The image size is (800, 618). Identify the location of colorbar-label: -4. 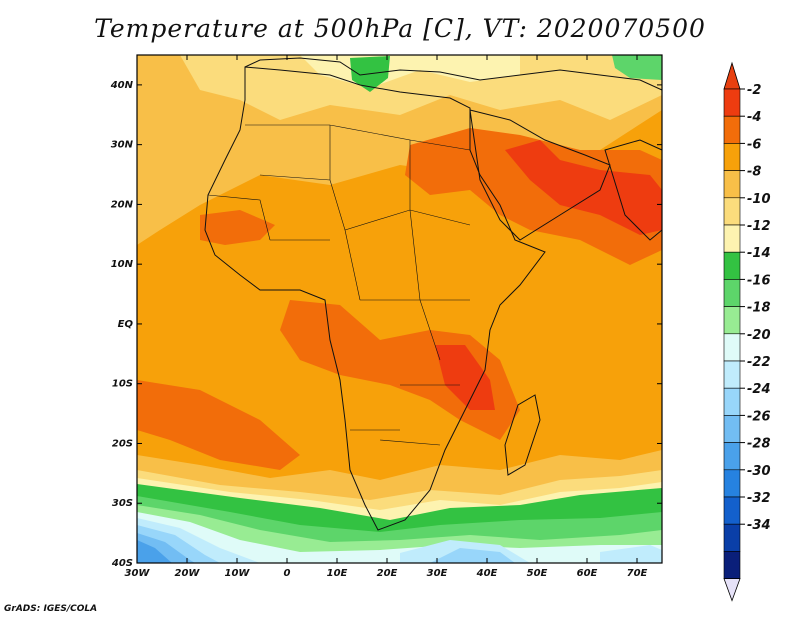
(754, 117).